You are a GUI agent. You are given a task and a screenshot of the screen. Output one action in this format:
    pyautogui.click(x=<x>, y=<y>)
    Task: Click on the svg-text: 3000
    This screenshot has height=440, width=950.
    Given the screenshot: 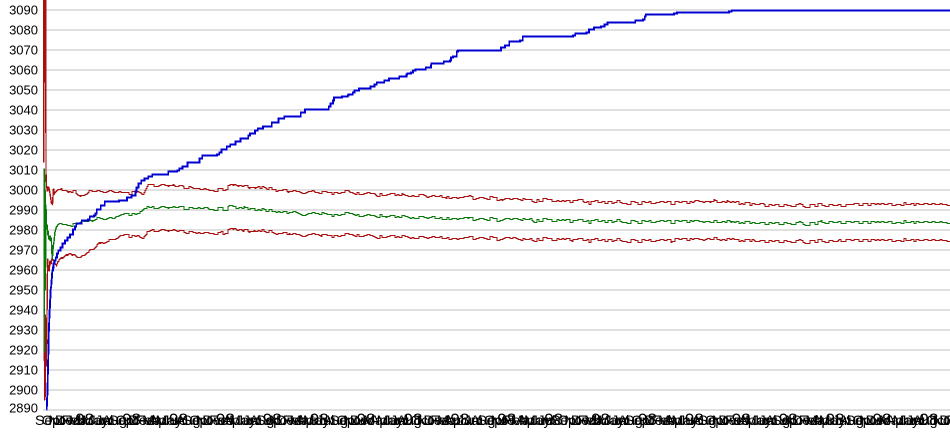 What is the action you would take?
    pyautogui.click(x=23, y=190)
    